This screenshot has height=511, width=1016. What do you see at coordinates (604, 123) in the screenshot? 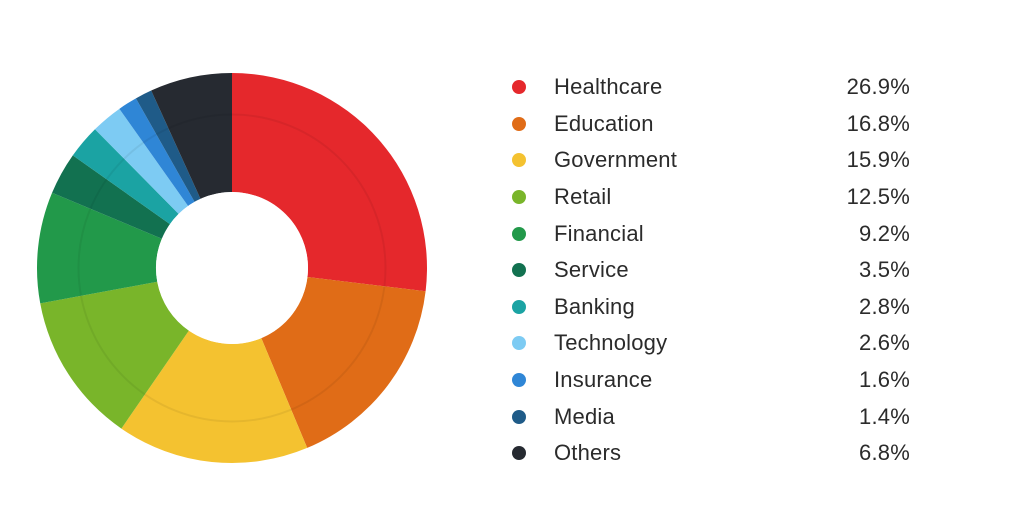
I see `legend-label: Education` at bounding box center [604, 123].